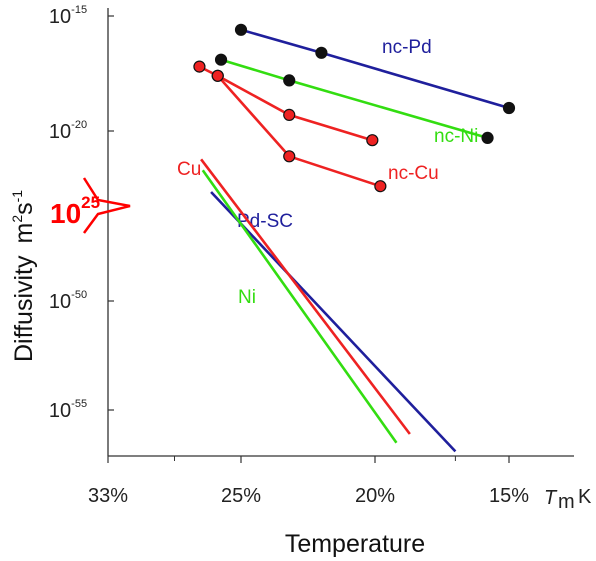 The image size is (596, 561). Describe the element at coordinates (456, 136) in the screenshot. I see `series-label-nc-Ni: nc-Ni` at that location.